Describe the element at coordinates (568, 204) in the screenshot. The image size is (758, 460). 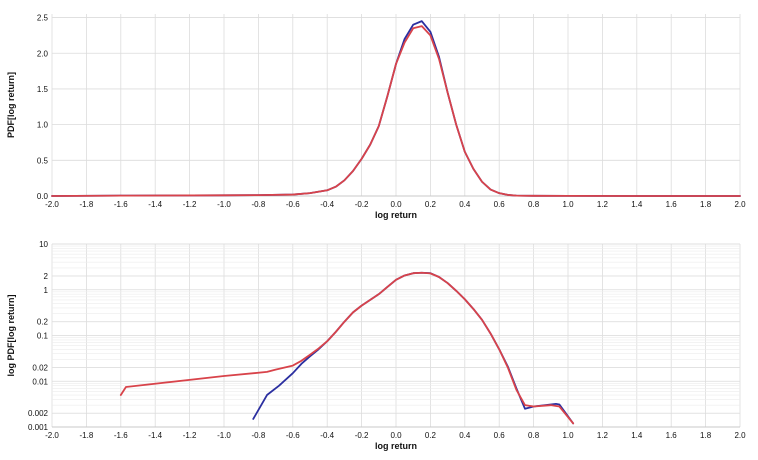
I see `top-x-tick-label: 1.0` at that location.